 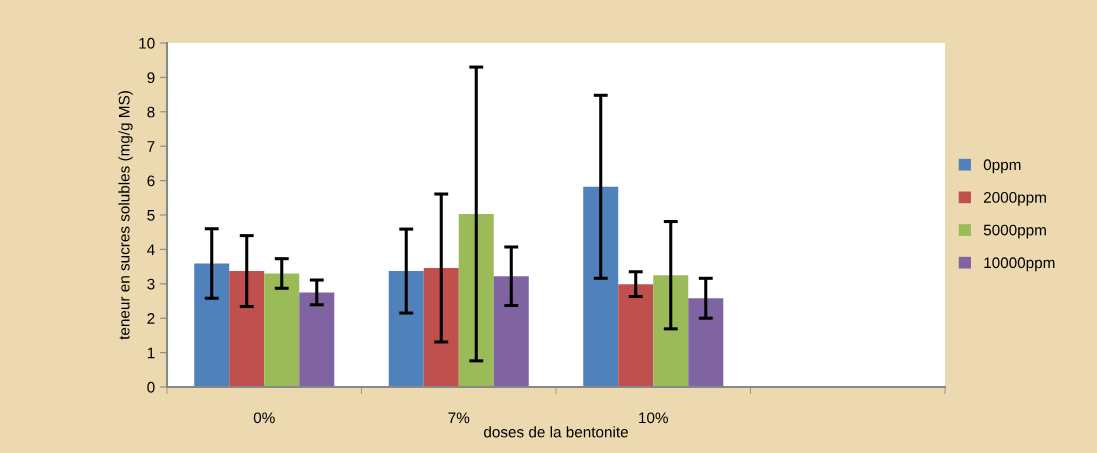 I want to click on y-tick-label: 3, so click(x=151, y=284).